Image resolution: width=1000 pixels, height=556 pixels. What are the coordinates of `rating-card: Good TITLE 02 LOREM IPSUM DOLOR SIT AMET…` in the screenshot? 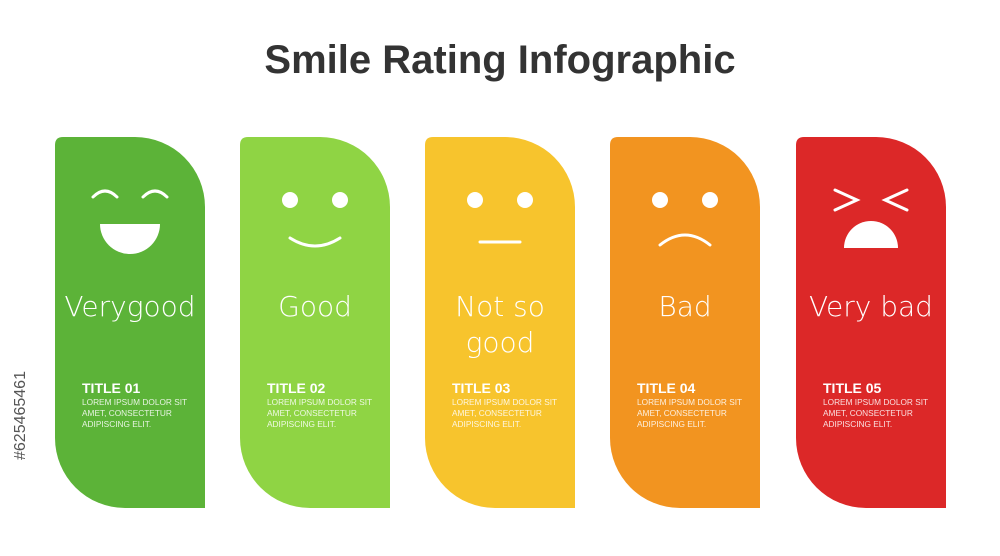 It's located at (315, 322).